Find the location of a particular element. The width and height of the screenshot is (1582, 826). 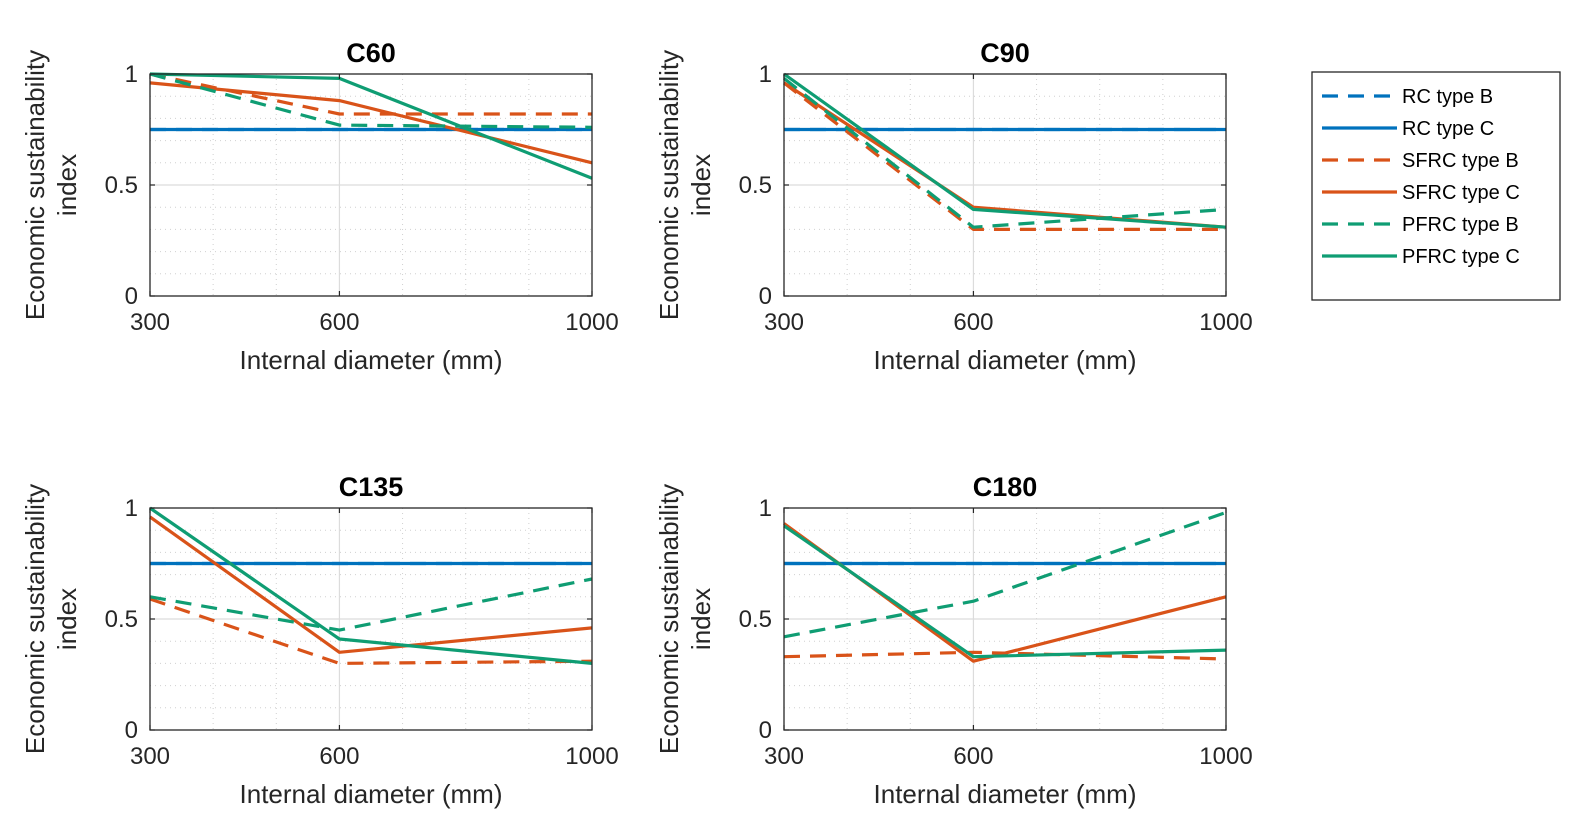

legend-item: PFRC type C is located at coordinates (1421, 257).